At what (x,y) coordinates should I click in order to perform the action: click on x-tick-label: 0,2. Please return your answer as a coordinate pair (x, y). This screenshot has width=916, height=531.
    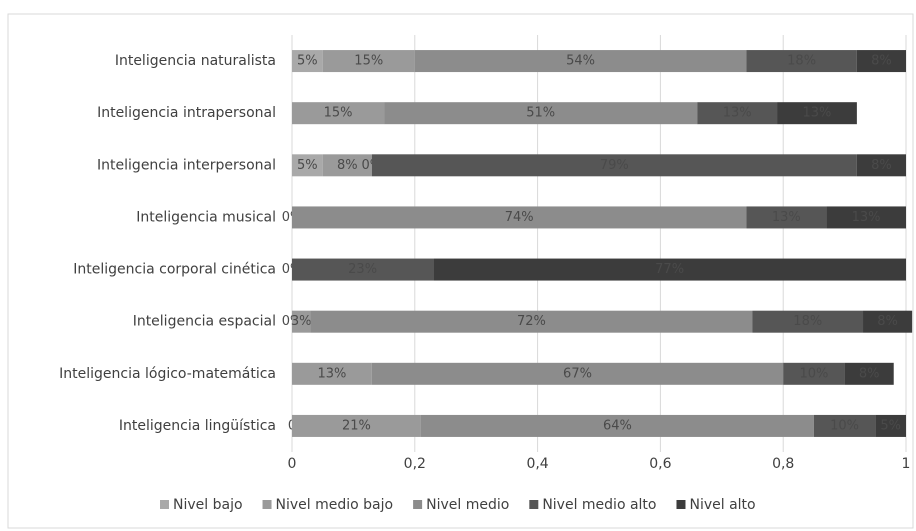
    Looking at the image, I should click on (415, 464).